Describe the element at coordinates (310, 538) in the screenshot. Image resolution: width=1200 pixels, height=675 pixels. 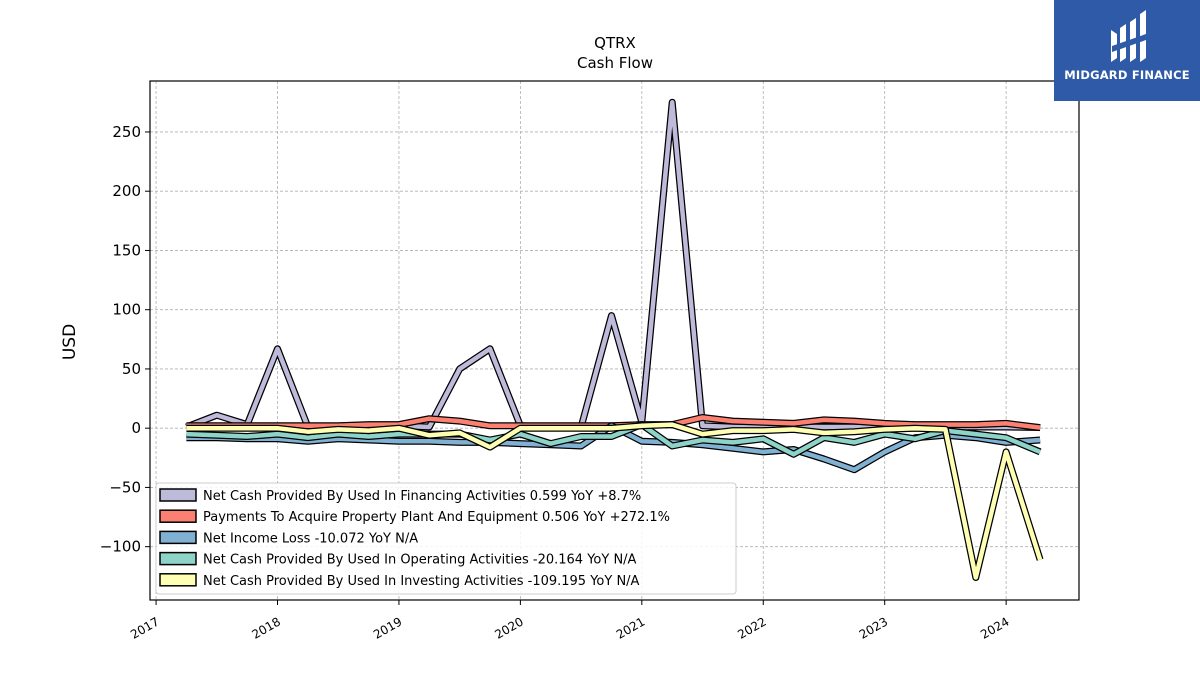
I see `legend-entry: Net Income Loss -10.072 YoY N/A` at that location.